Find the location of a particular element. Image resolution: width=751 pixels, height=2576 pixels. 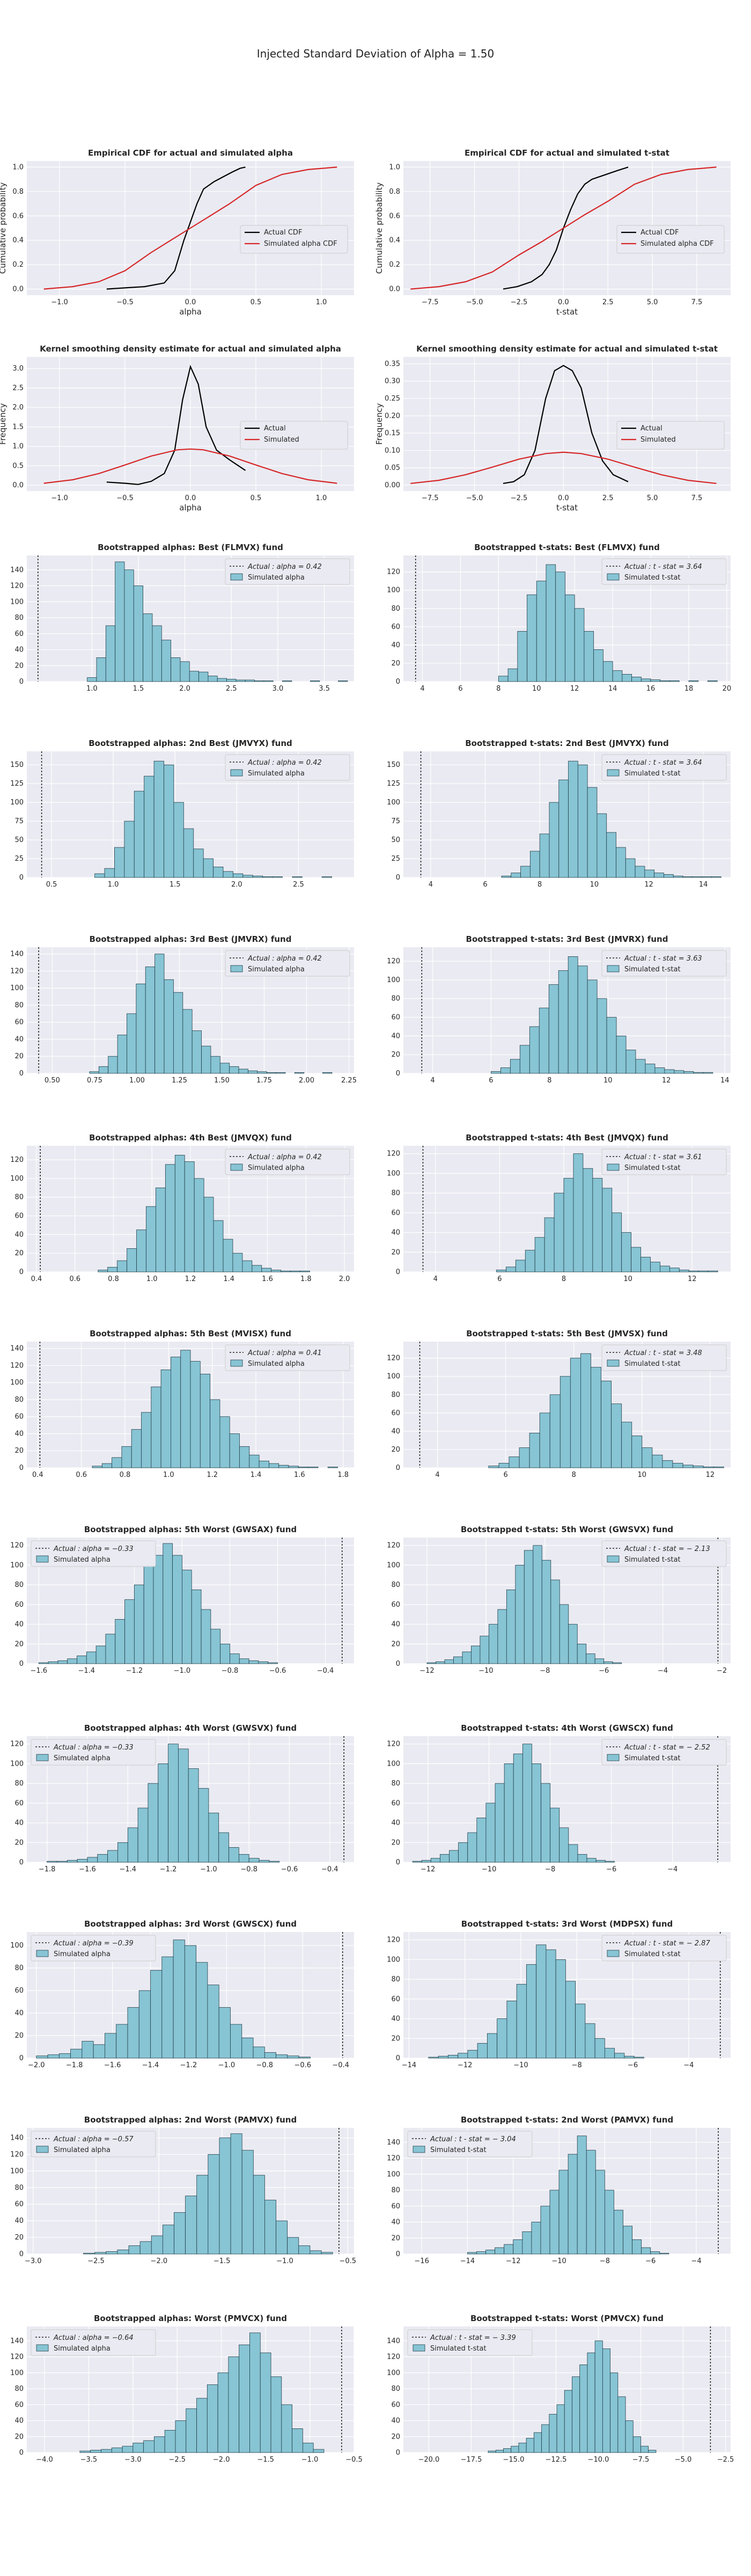

x-tick-label: 1.2 is located at coordinates (213, 1475).